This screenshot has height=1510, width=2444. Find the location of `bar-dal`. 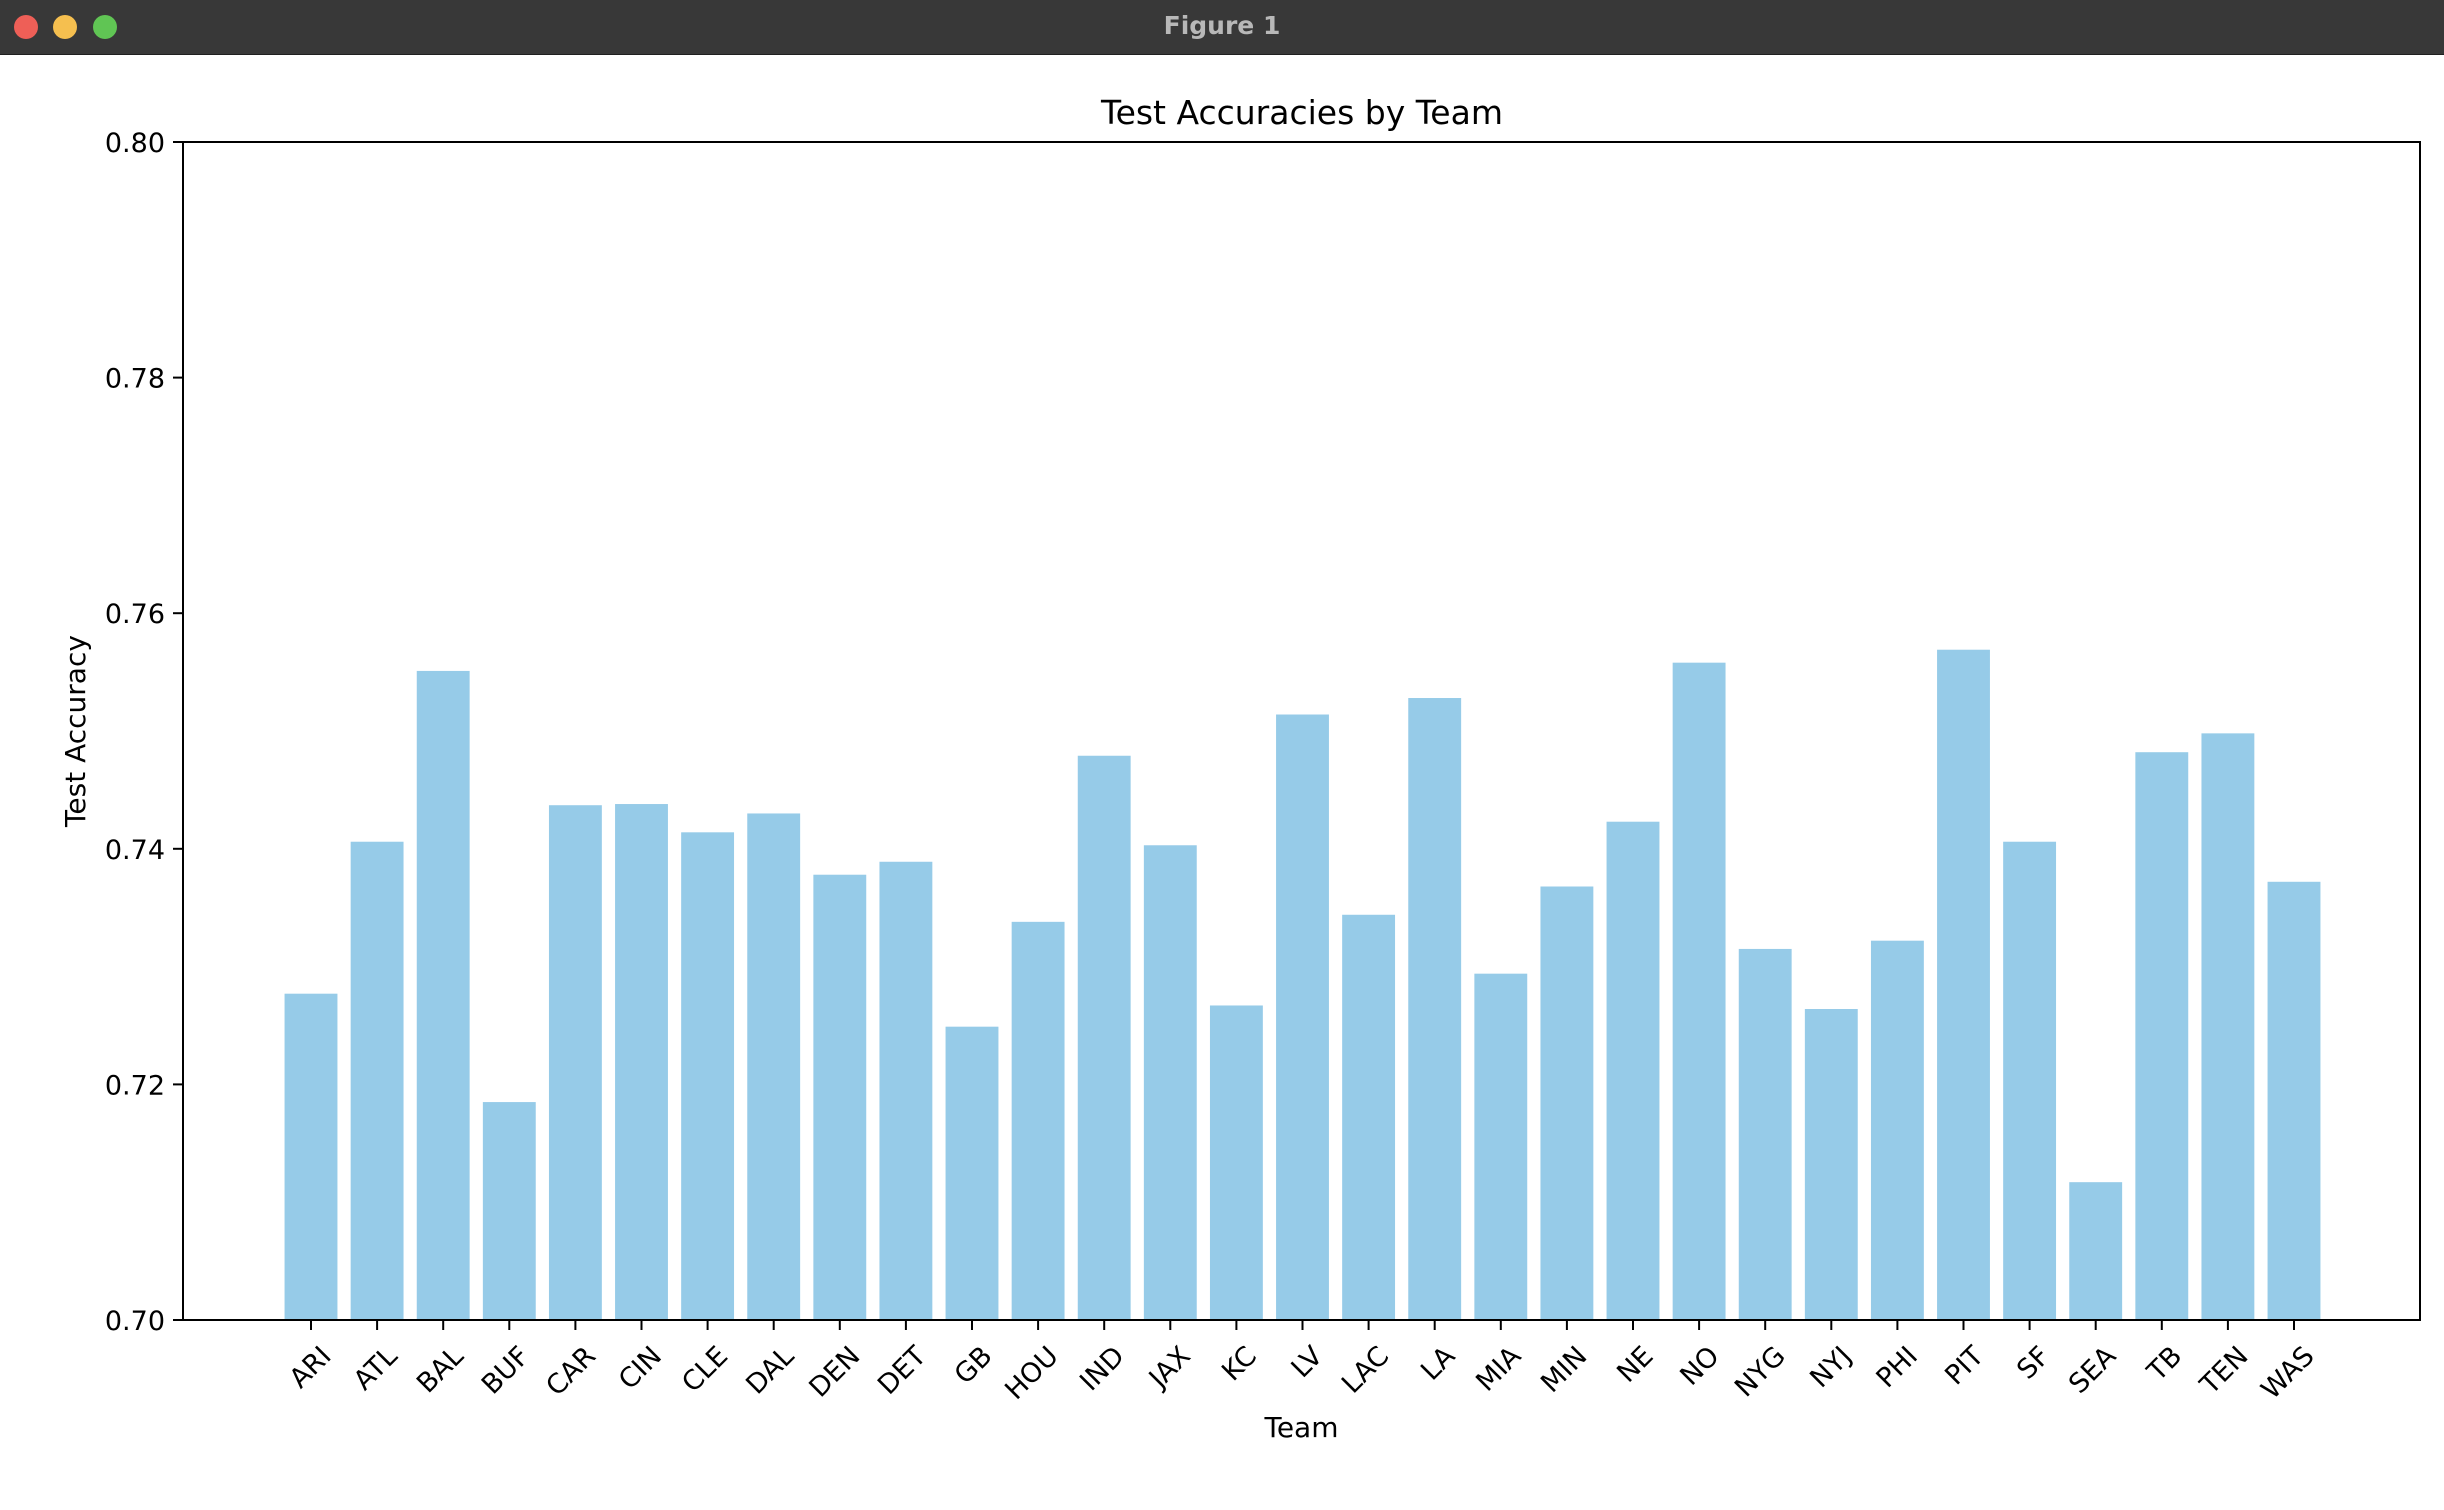

bar-dal is located at coordinates (774, 1066).